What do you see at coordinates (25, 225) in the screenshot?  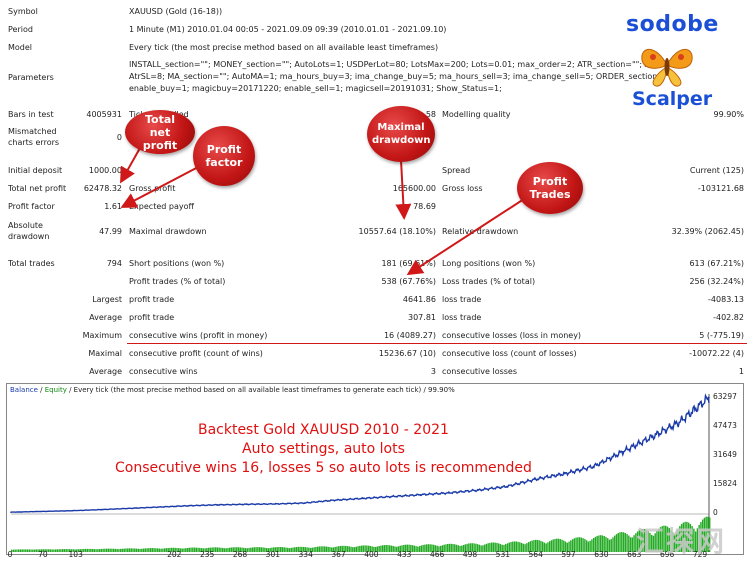 I see `absolute-drawdown-label-a: Absolute` at bounding box center [25, 225].